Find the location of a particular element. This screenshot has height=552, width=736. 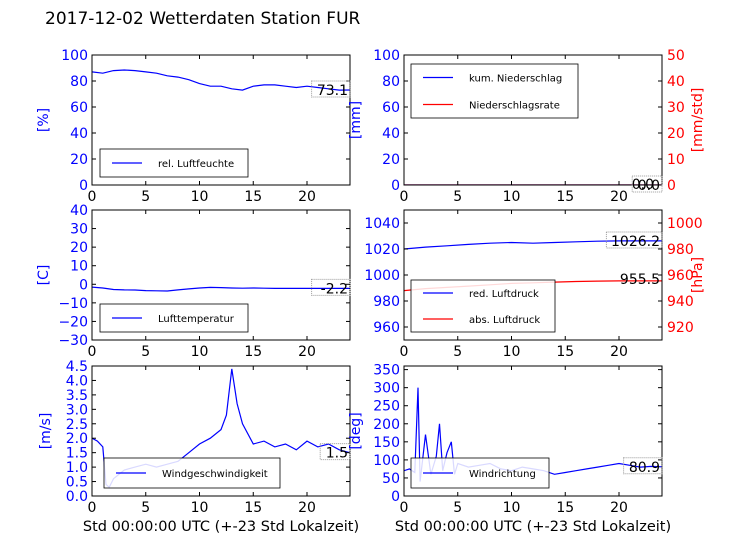

y-axis-label: [C] is located at coordinates (44, 275).